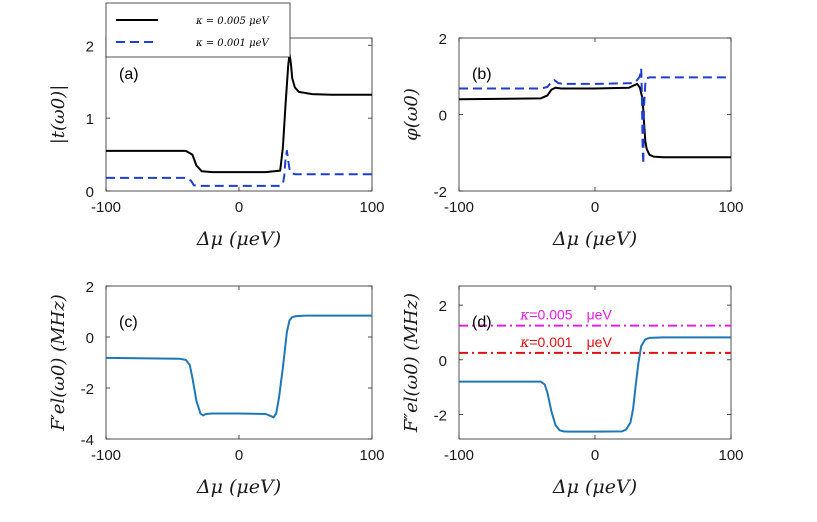  I want to click on y-tick-label: -4, so click(87, 440).